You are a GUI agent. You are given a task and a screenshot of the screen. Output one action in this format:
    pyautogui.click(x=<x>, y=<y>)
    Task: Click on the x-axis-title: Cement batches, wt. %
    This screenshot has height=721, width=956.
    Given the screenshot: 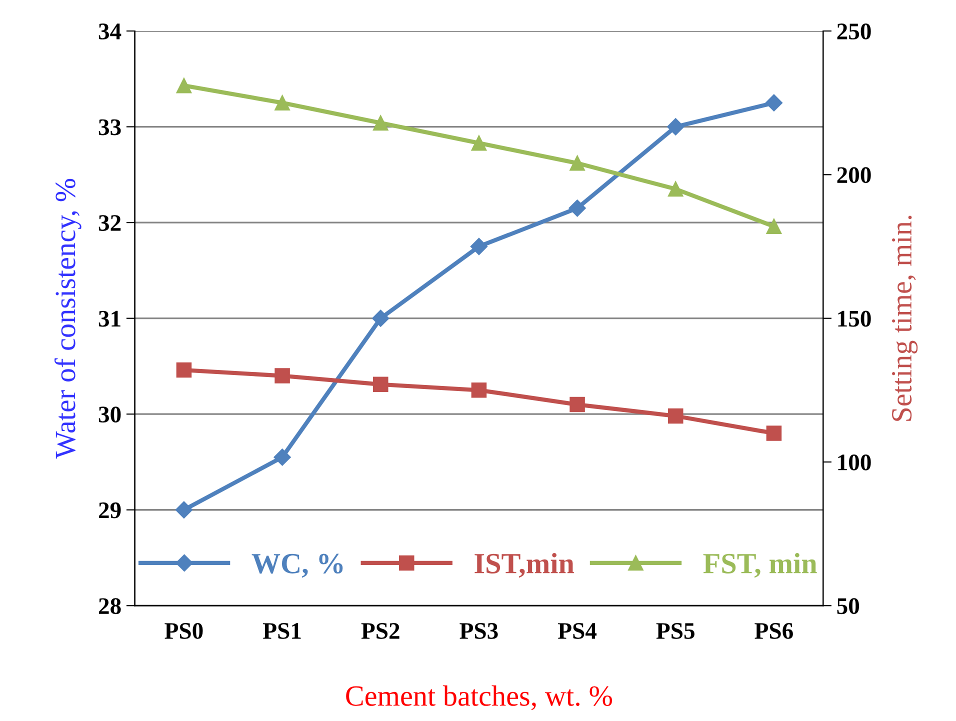 What is the action you would take?
    pyautogui.click(x=479, y=697)
    